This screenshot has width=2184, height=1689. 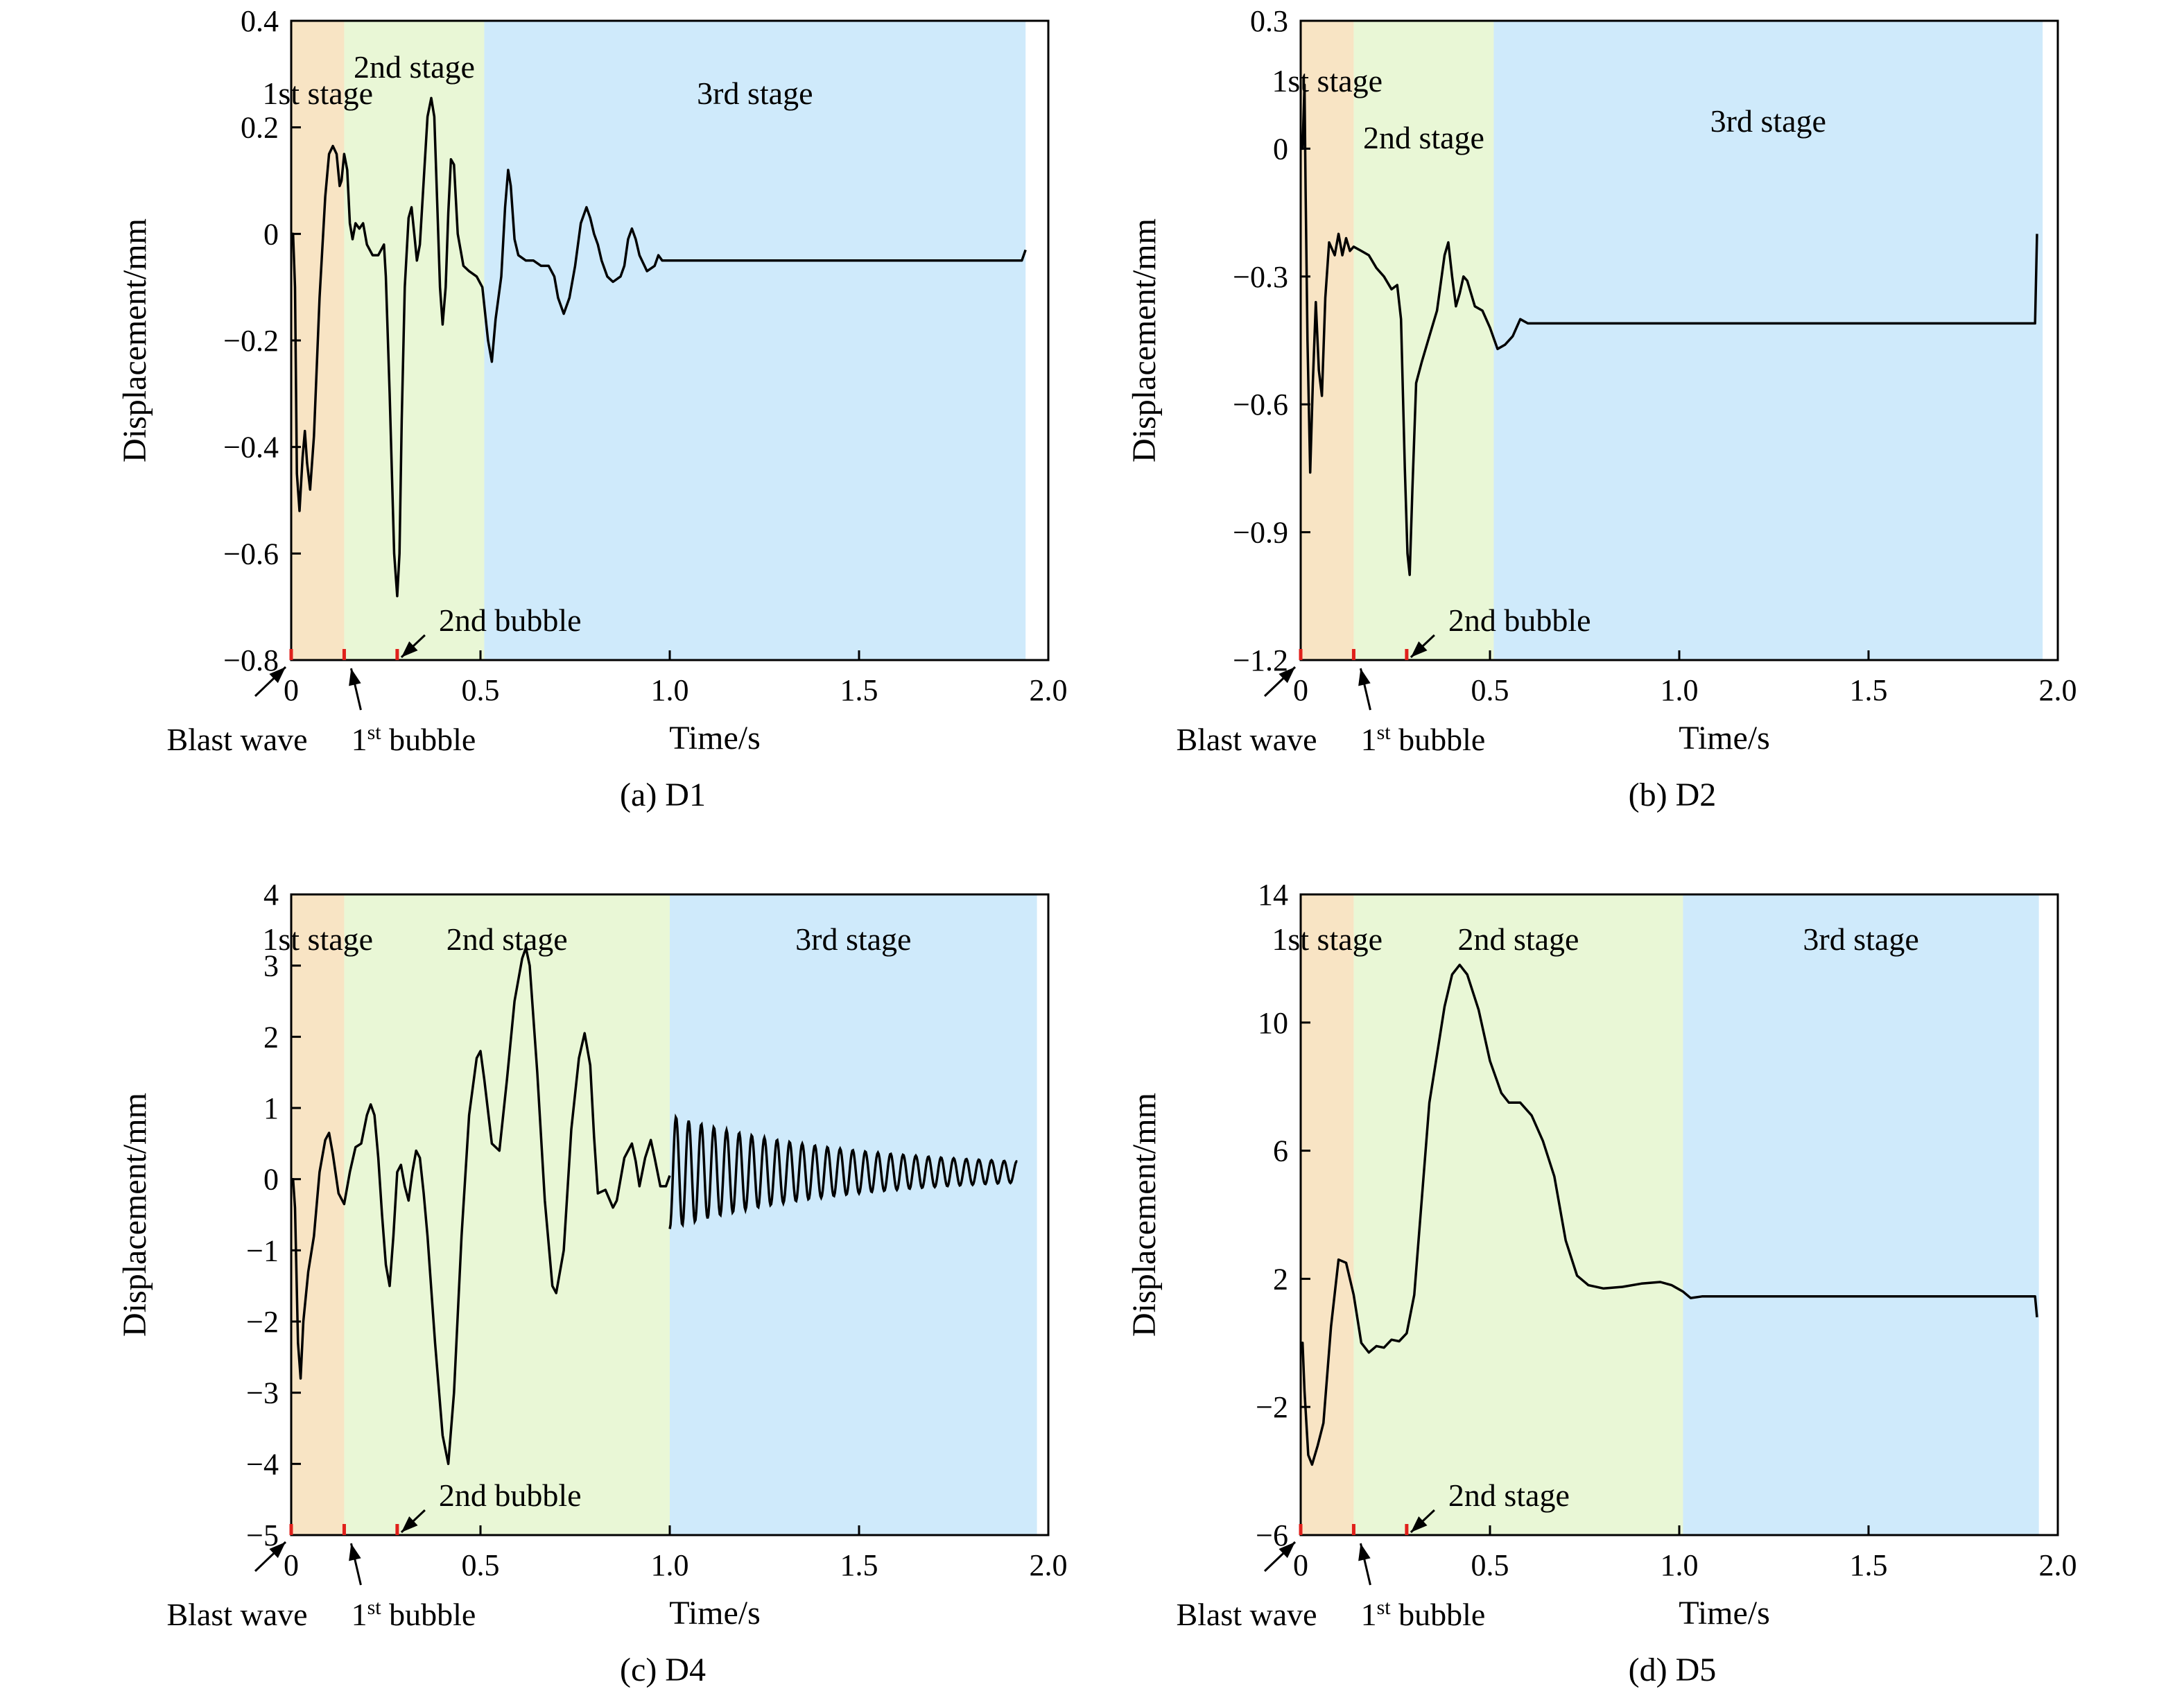 I want to click on y-tick-label: −1, so click(x=262, y=1250).